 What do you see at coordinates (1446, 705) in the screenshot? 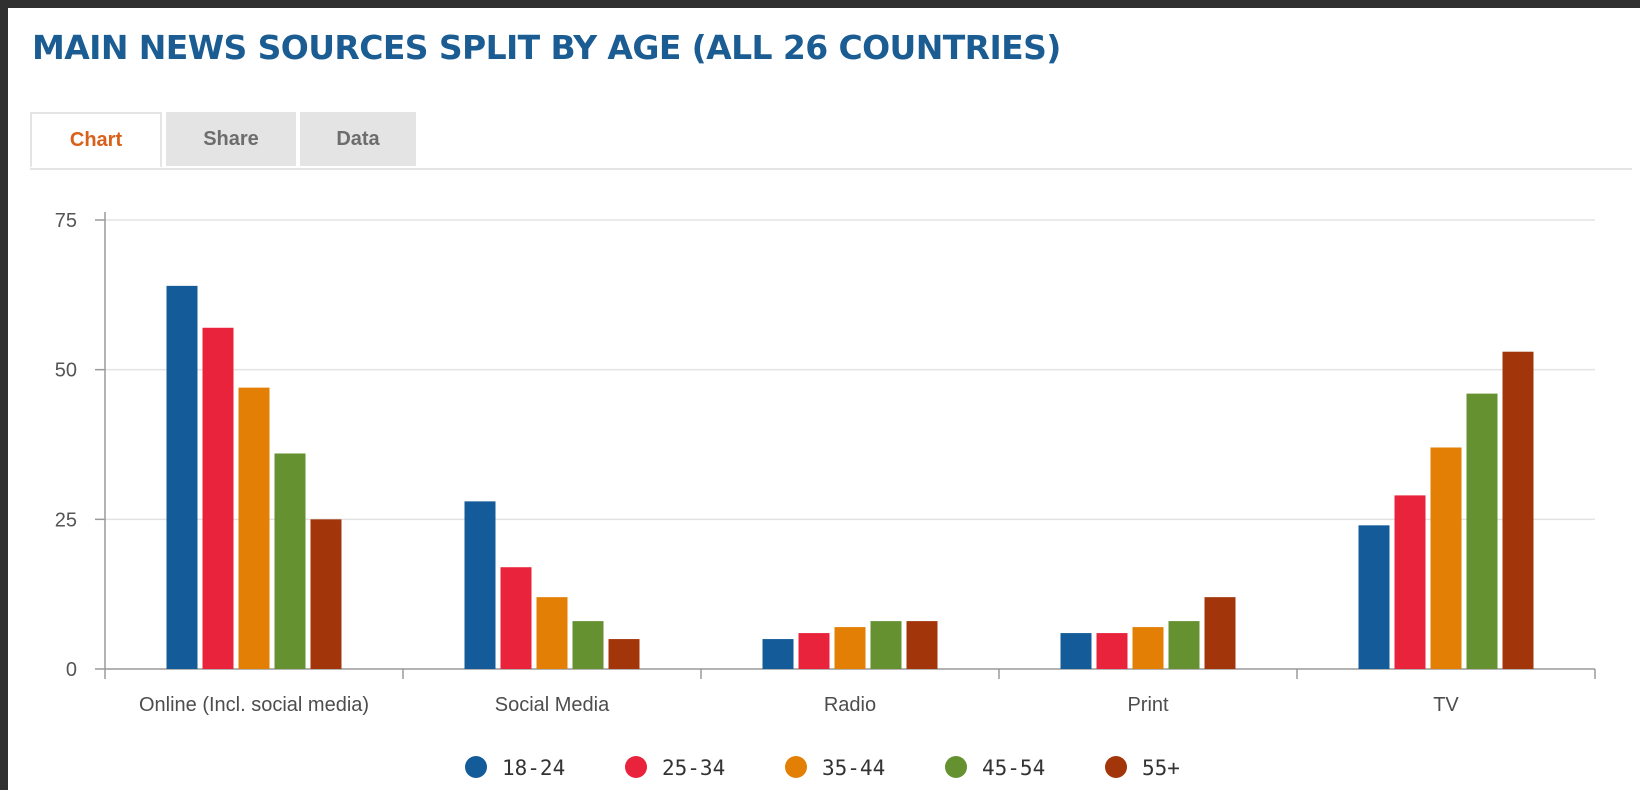
I see `x-category-label: TV` at bounding box center [1446, 705].